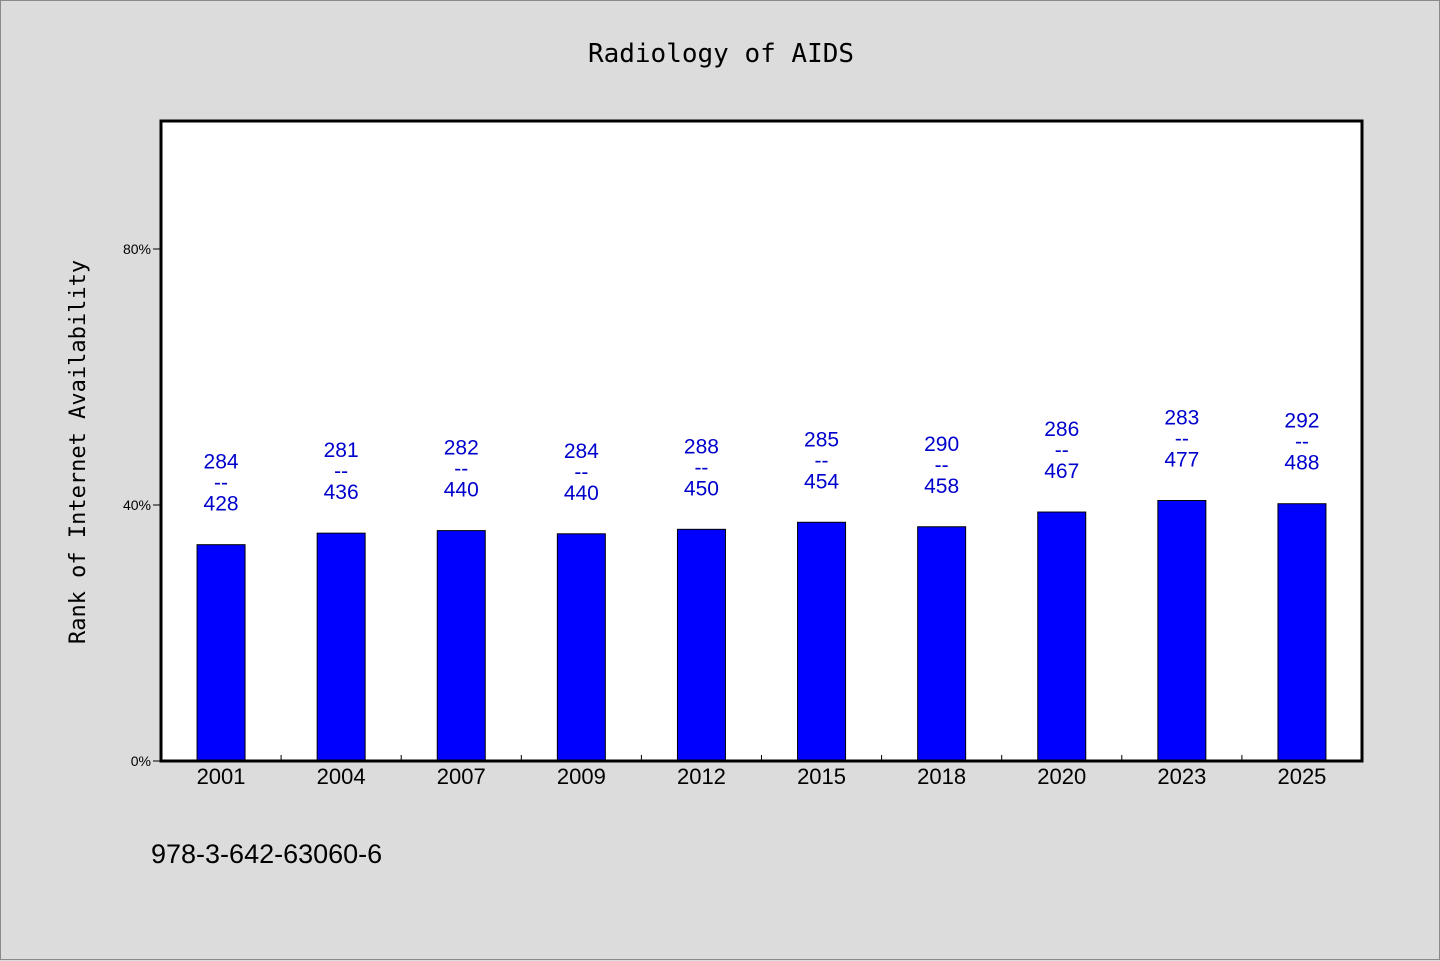  I want to click on data-label-2023-line-1: 283, so click(1181, 418).